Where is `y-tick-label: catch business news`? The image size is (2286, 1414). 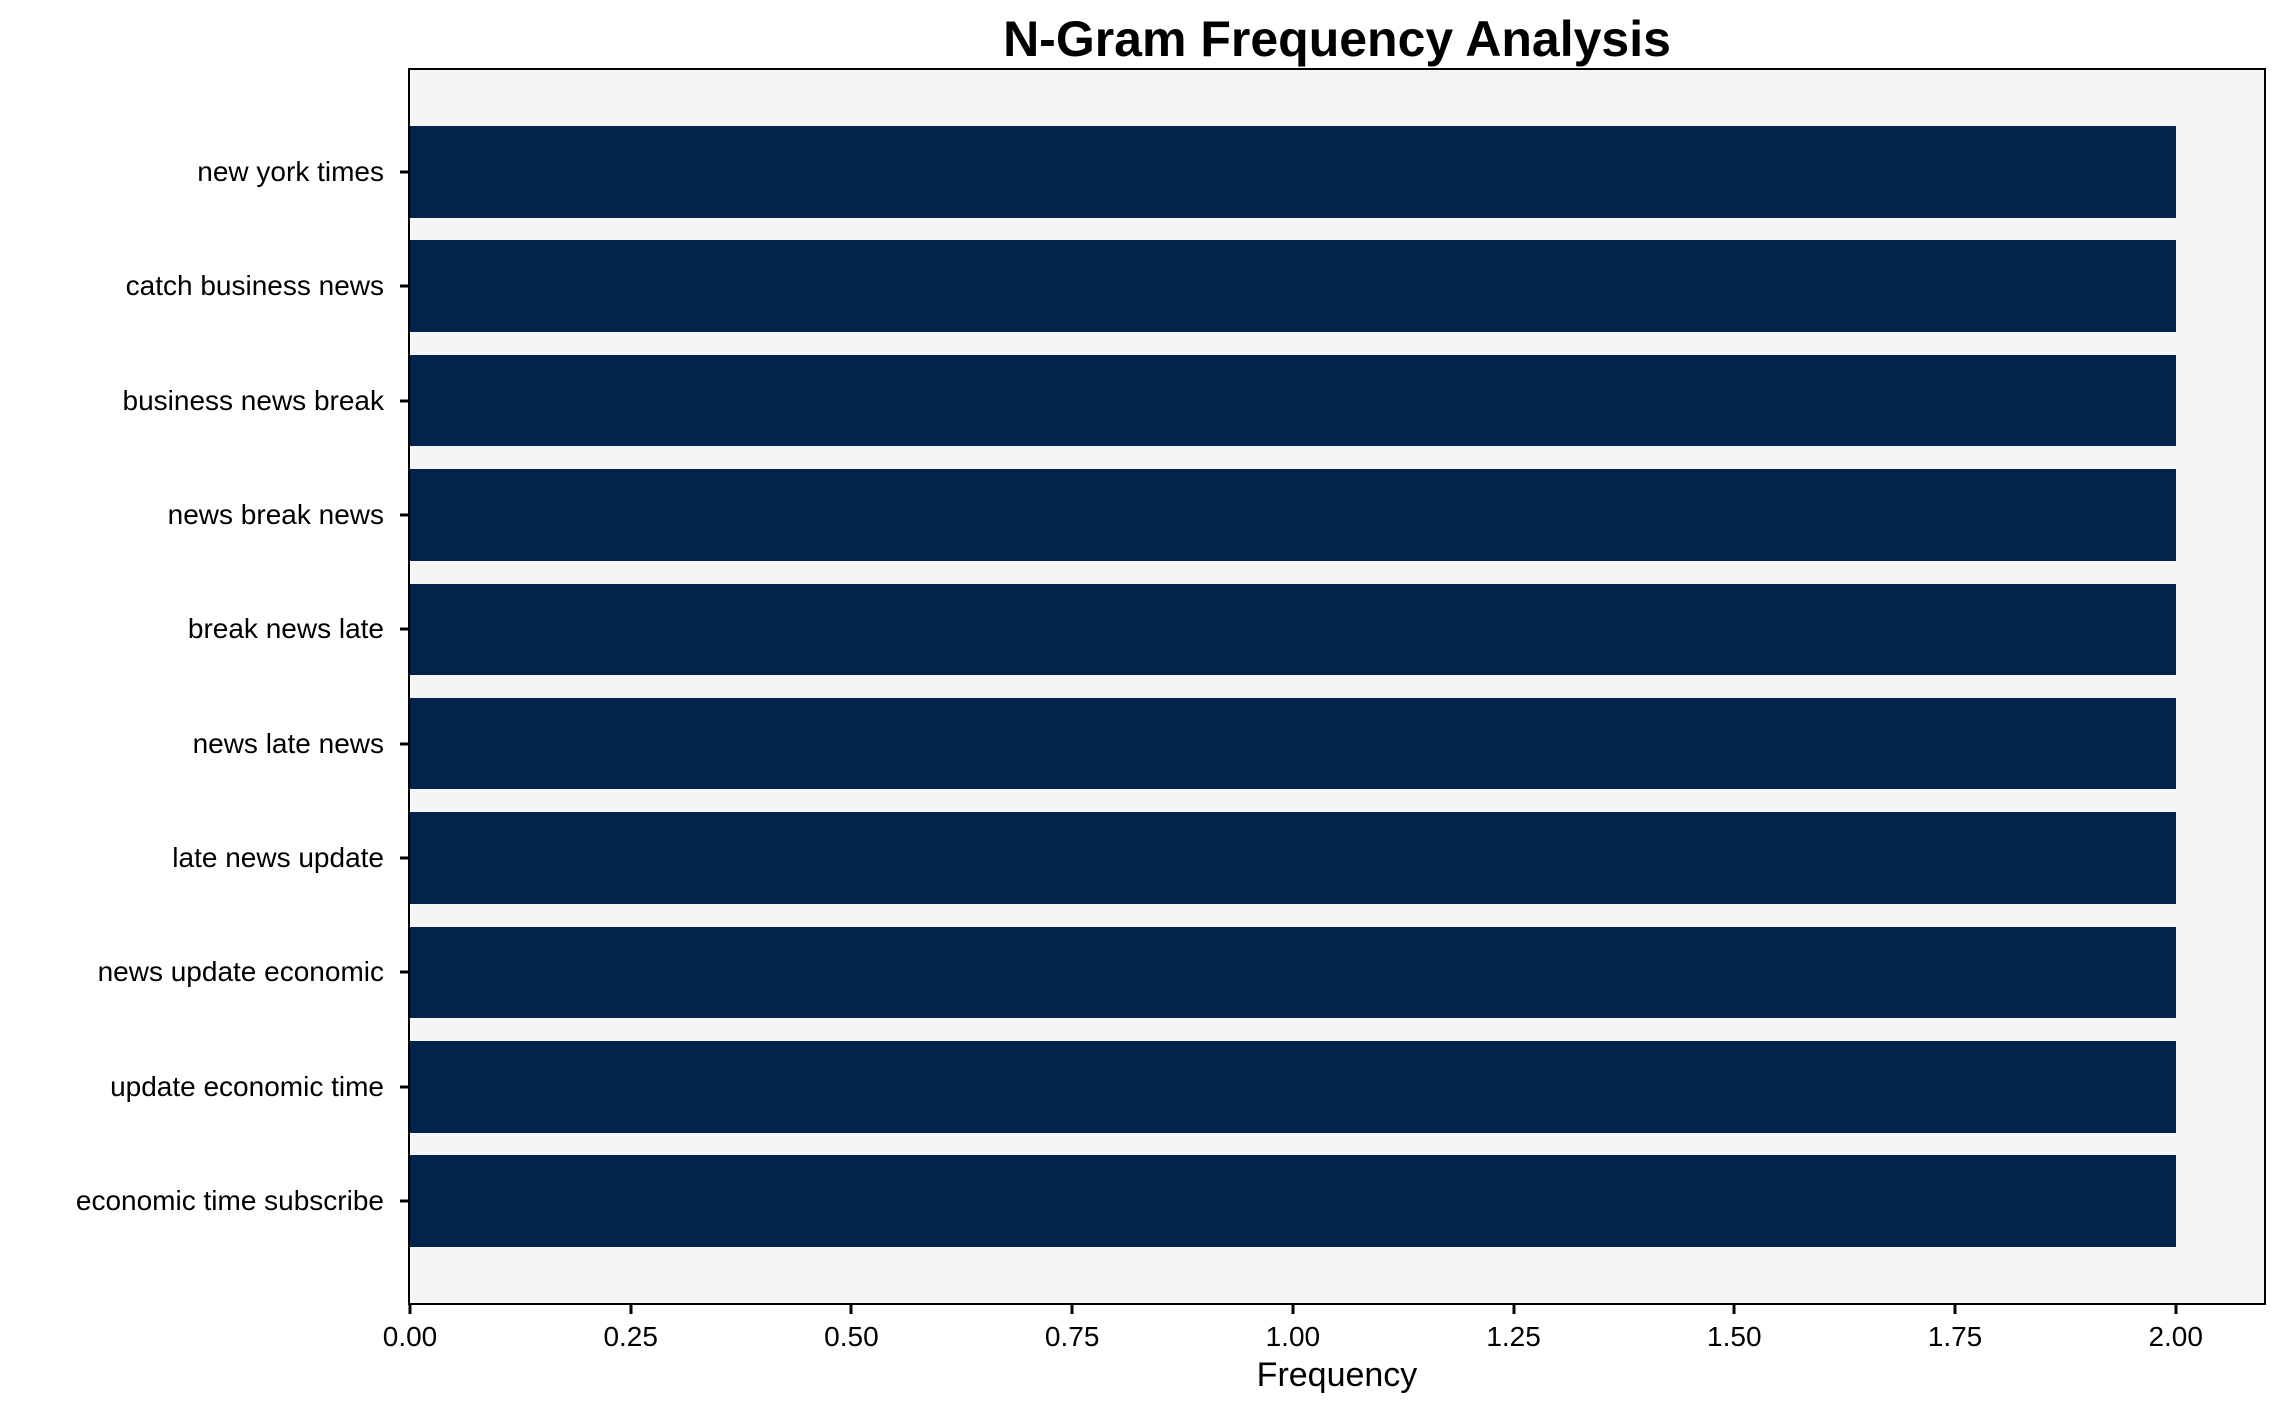 y-tick-label: catch business news is located at coordinates (254, 286).